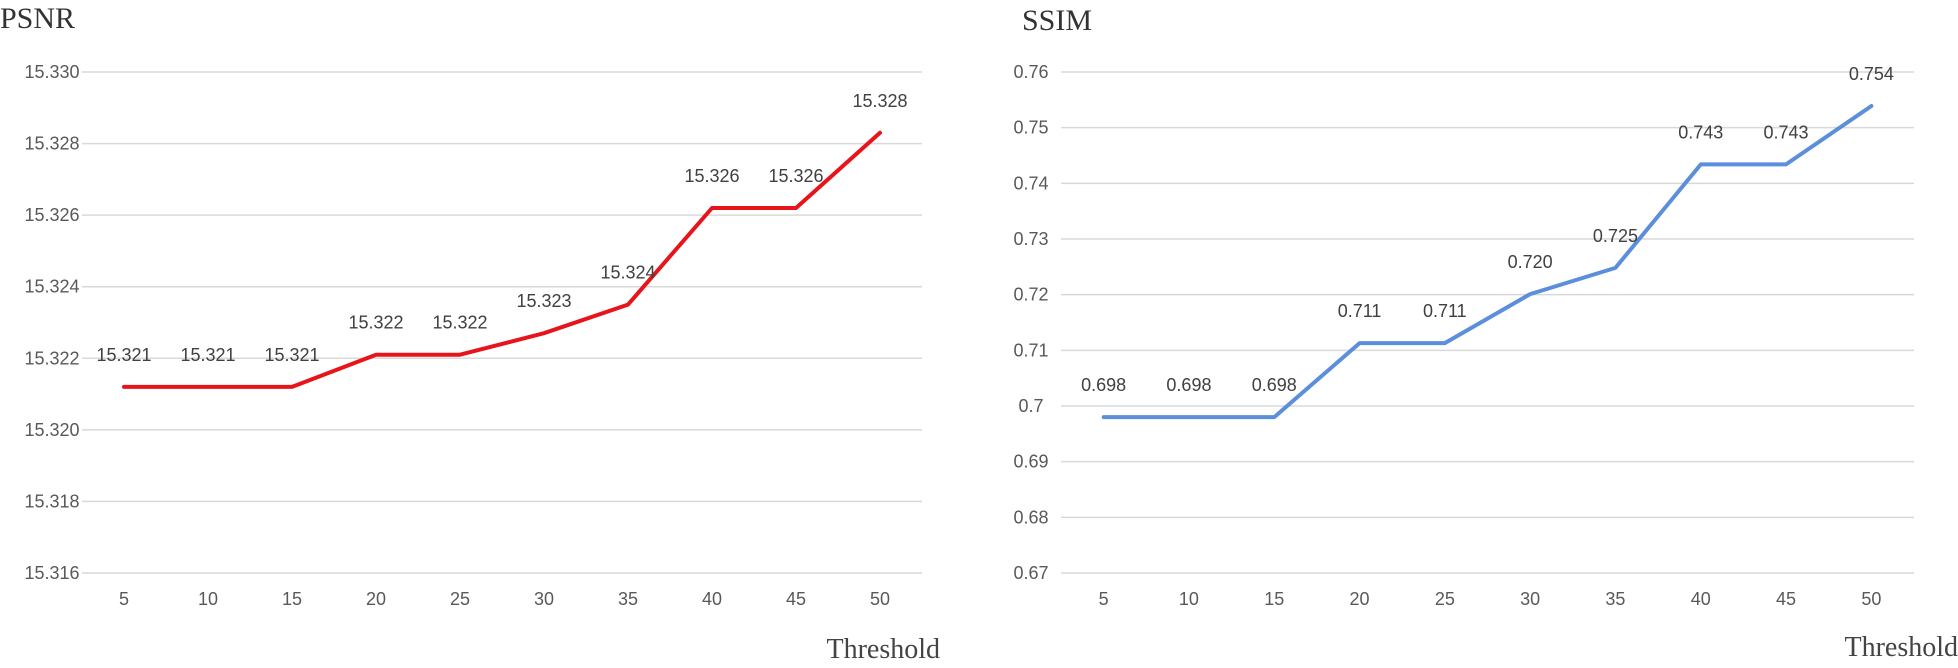 The width and height of the screenshot is (1958, 668). What do you see at coordinates (51, 501) in the screenshot?
I see `y-tick-label: 15.318` at bounding box center [51, 501].